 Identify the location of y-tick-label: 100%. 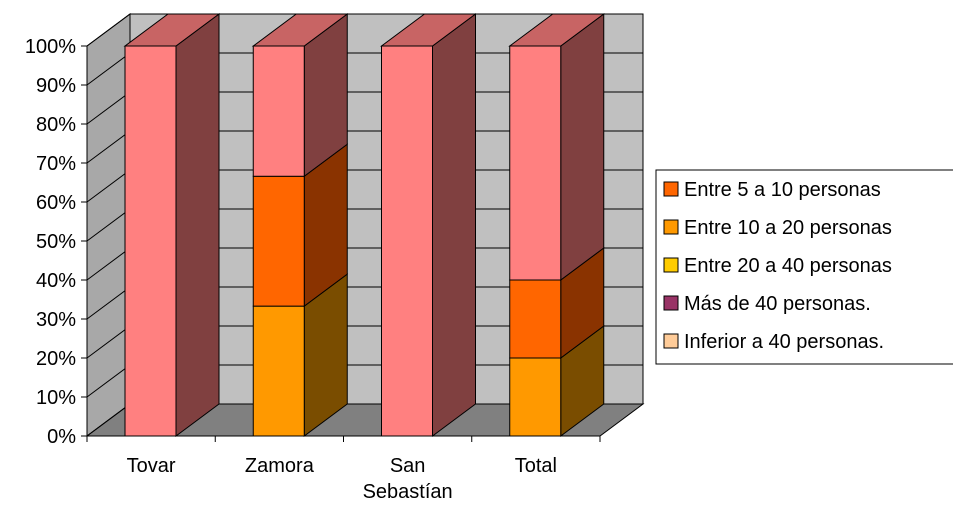
(50, 47).